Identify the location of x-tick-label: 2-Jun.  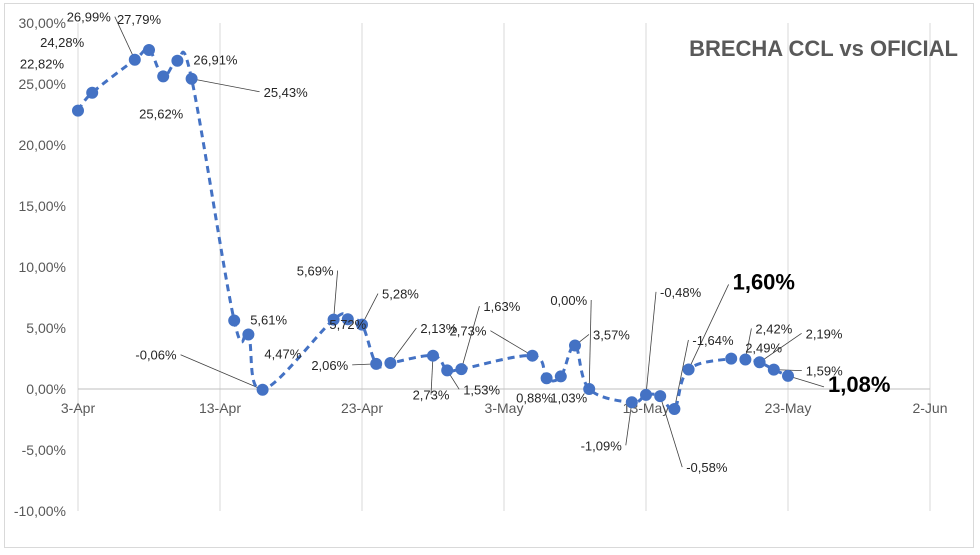
(929, 408).